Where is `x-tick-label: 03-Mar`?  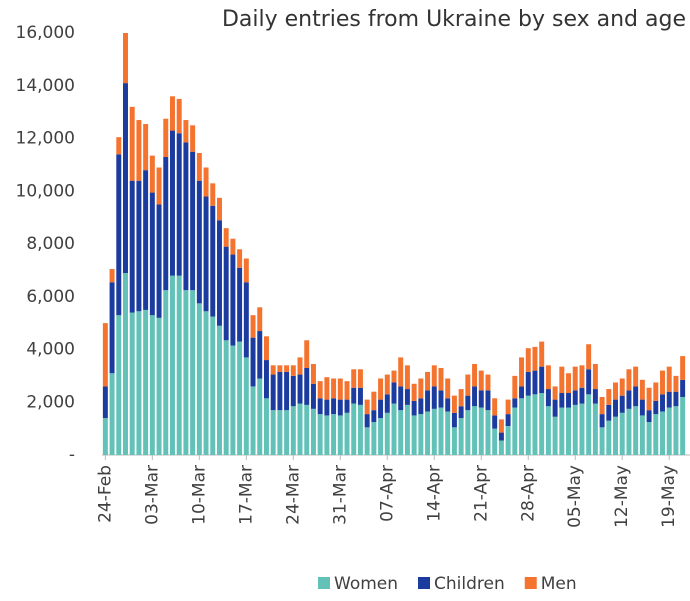
x-tick-label: 03-Mar is located at coordinates (152, 495).